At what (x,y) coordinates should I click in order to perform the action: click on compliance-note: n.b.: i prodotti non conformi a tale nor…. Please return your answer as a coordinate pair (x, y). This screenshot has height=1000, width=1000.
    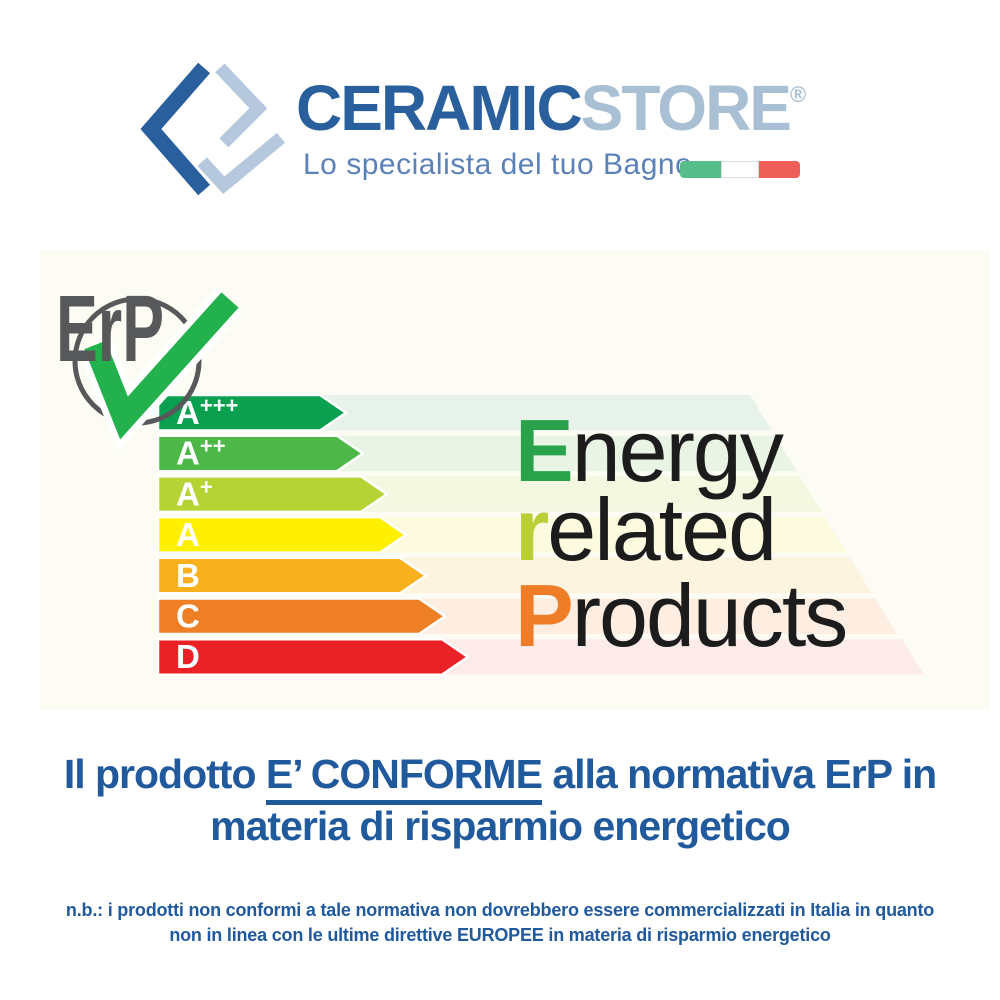
    Looking at the image, I should click on (500, 923).